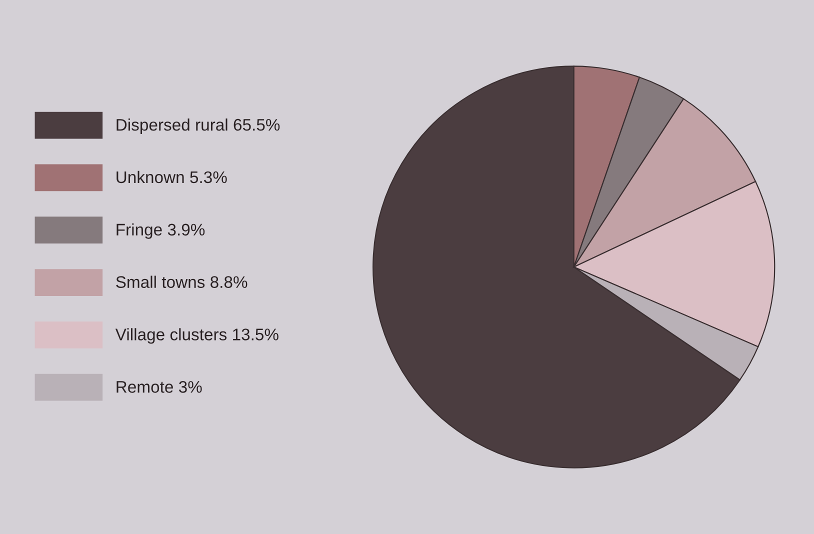 This screenshot has height=534, width=814. I want to click on legend-label: Village clusters 13.5%, so click(196, 336).